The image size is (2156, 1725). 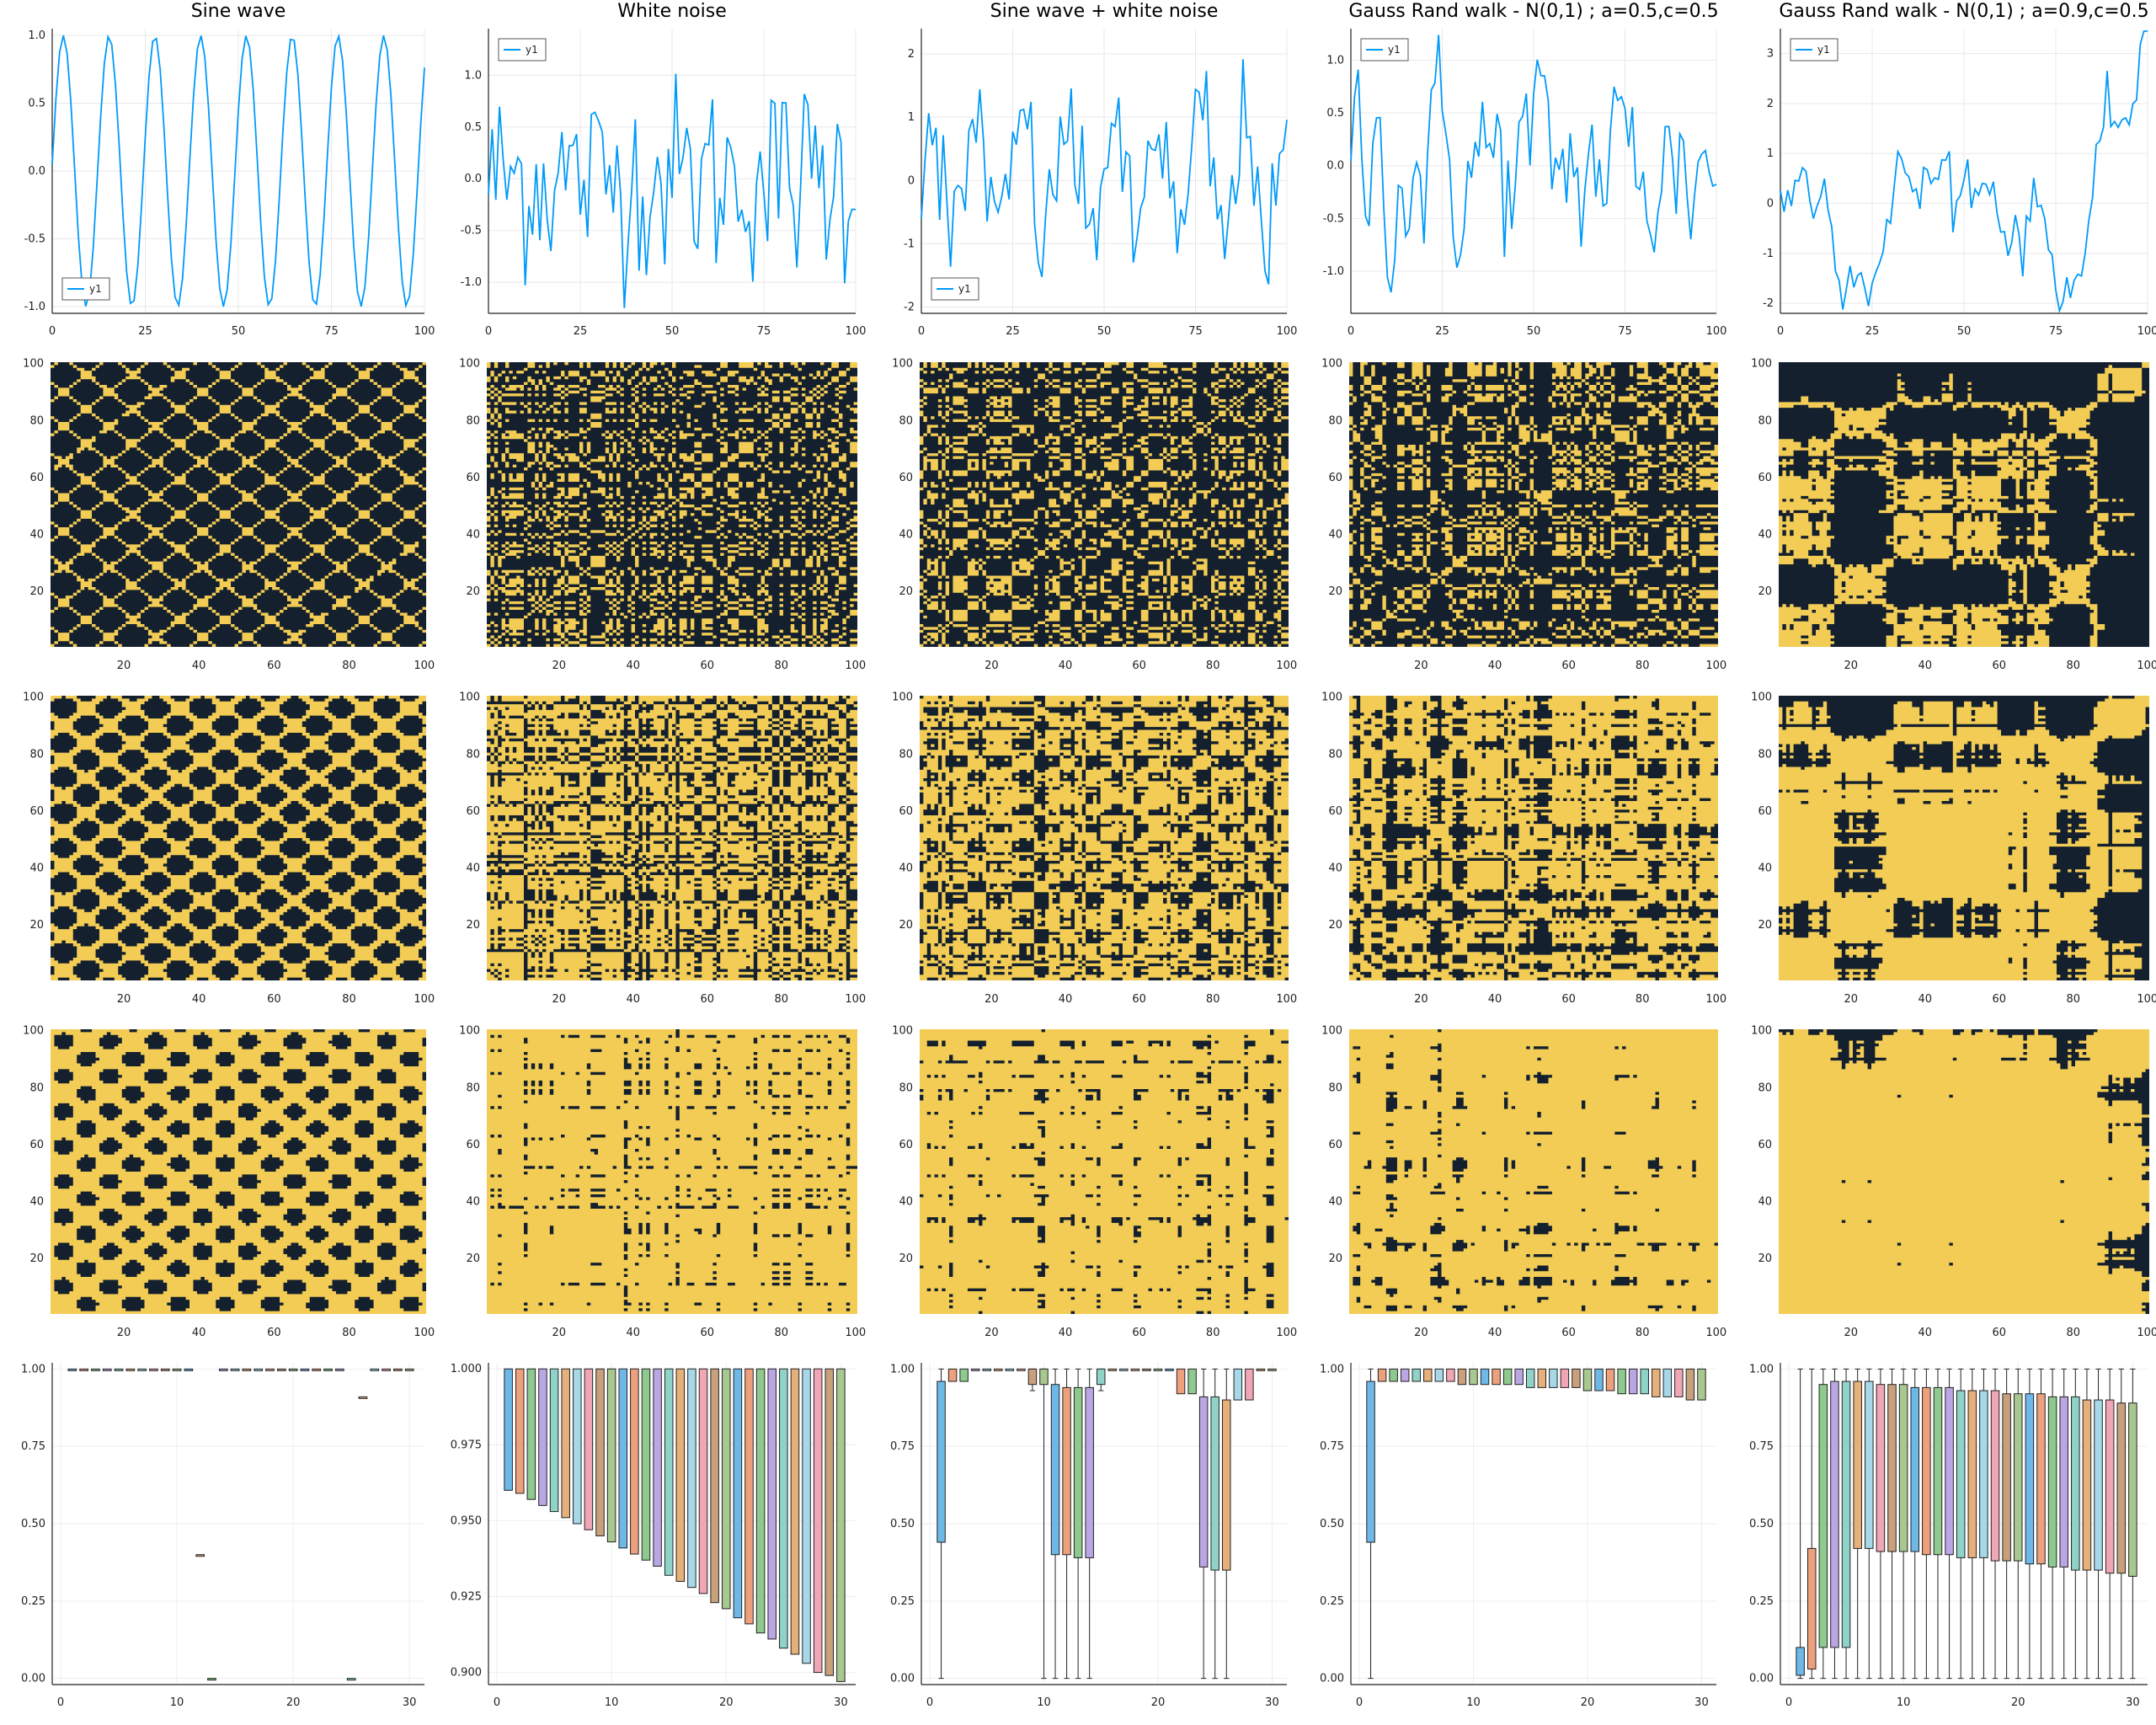 I want to click on legend-label: y1, so click(x=95, y=289).